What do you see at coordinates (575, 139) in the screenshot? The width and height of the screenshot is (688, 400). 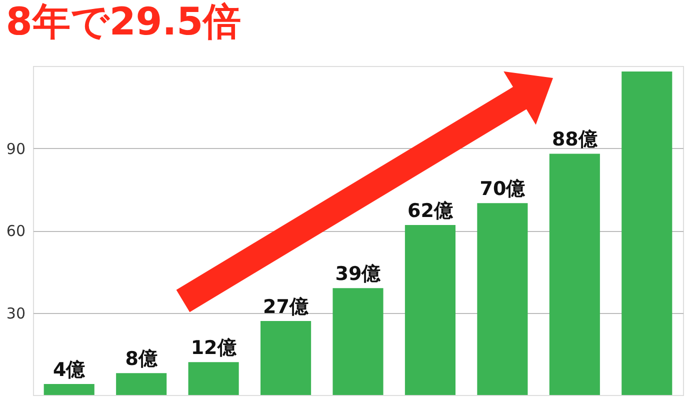 I see `data-label: 88億` at bounding box center [575, 139].